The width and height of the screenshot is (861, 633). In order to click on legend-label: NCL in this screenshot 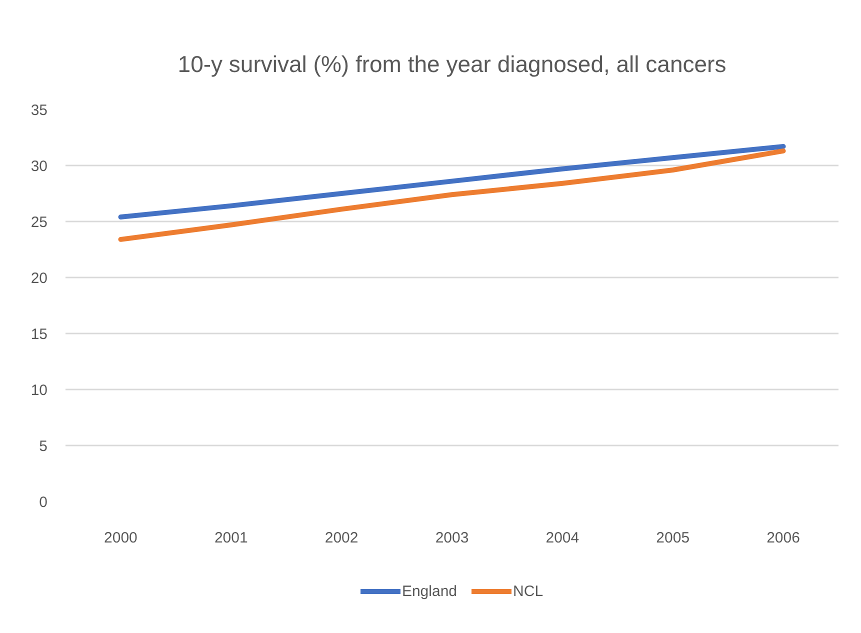, I will do `click(528, 591)`.